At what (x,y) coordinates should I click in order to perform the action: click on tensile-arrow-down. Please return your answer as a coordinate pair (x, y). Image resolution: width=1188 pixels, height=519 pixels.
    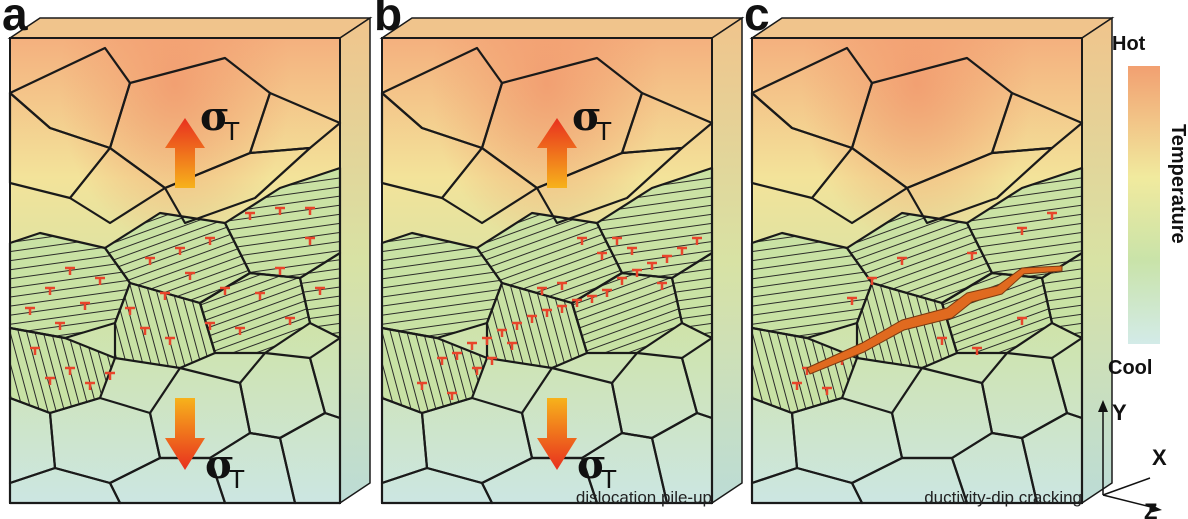
    Looking at the image, I should click on (185, 434).